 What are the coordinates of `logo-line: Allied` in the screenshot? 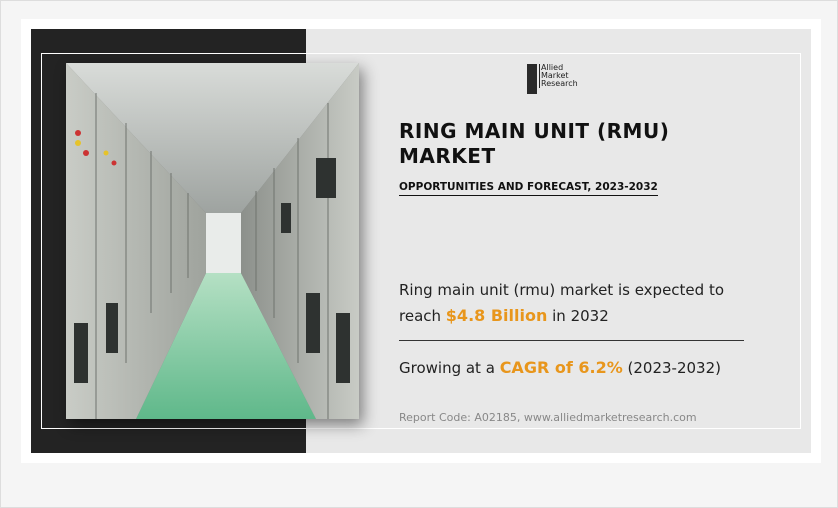 It's located at (552, 67).